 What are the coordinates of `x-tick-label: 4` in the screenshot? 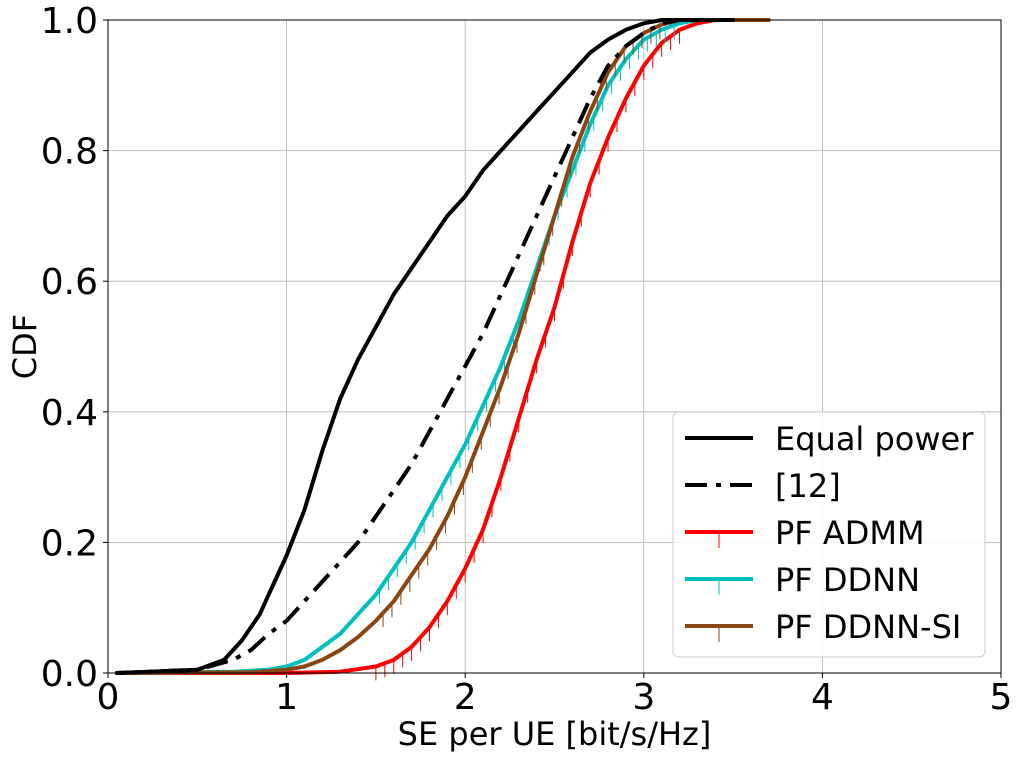 It's located at (822, 697).